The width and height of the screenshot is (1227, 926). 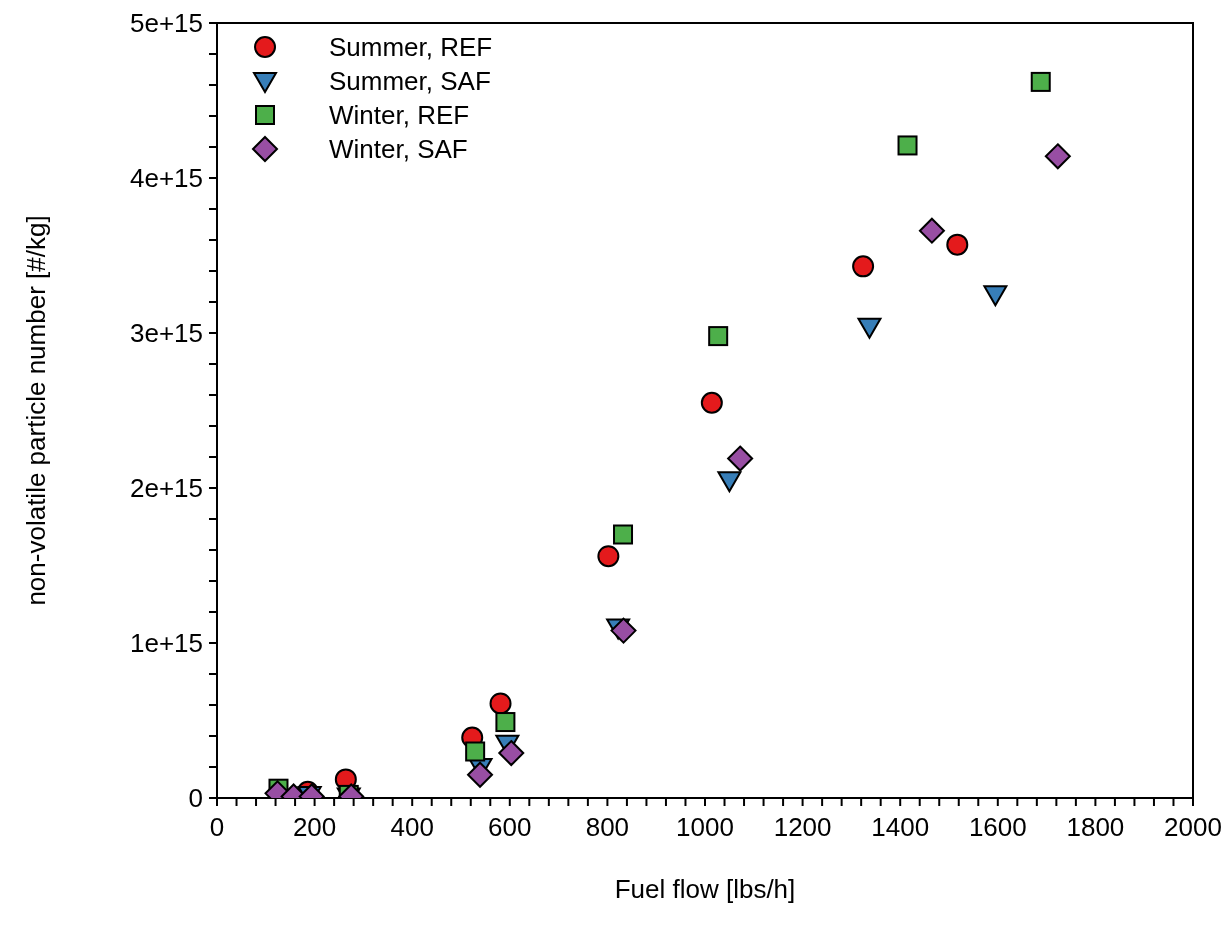 I want to click on y-tick-label: 0, so click(x=195, y=798).